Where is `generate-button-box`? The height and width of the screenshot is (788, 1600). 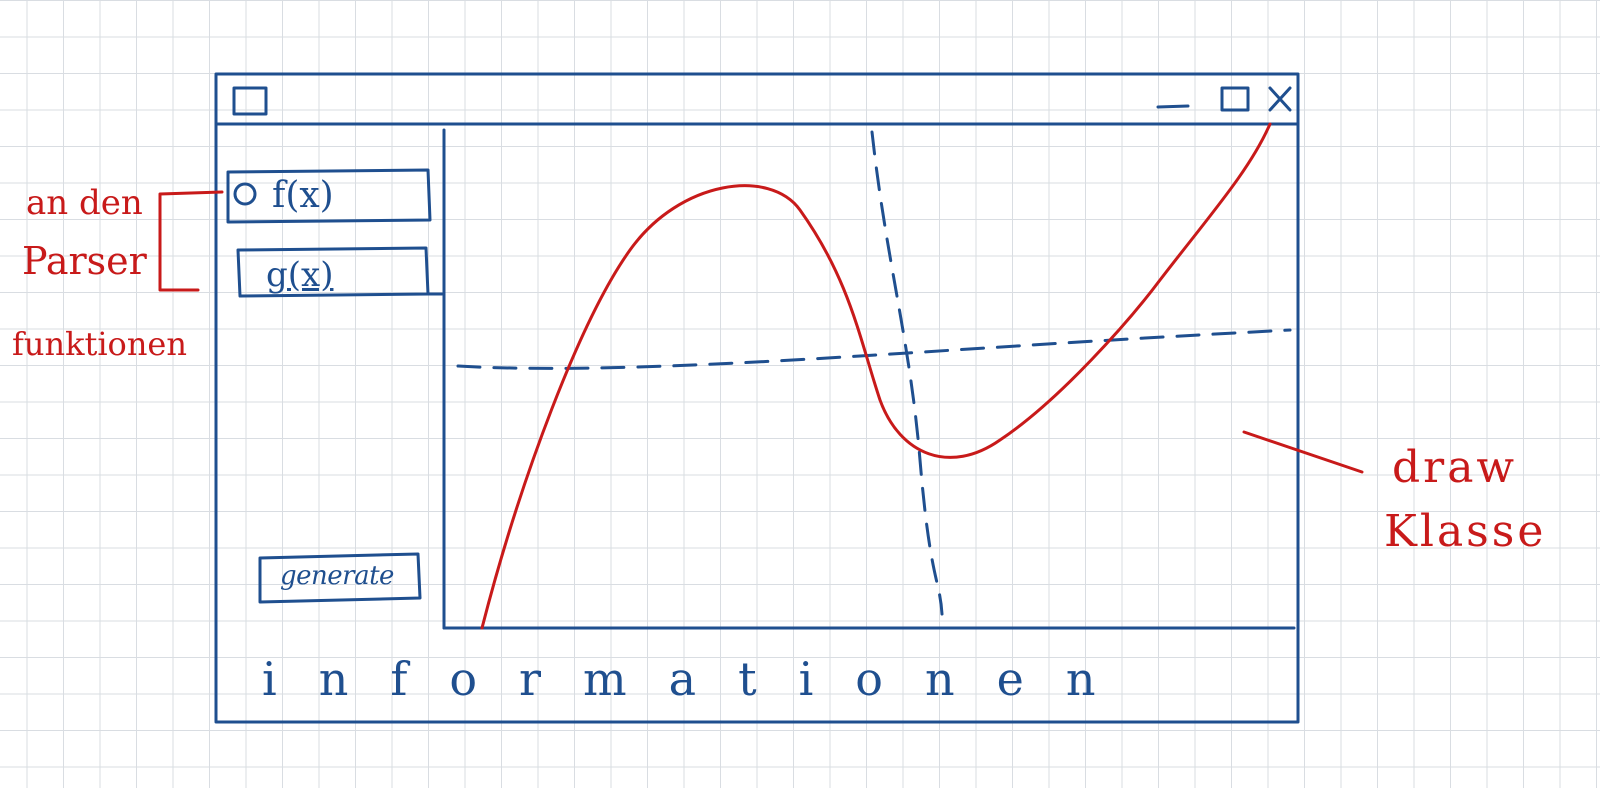 generate-button-box is located at coordinates (340, 578).